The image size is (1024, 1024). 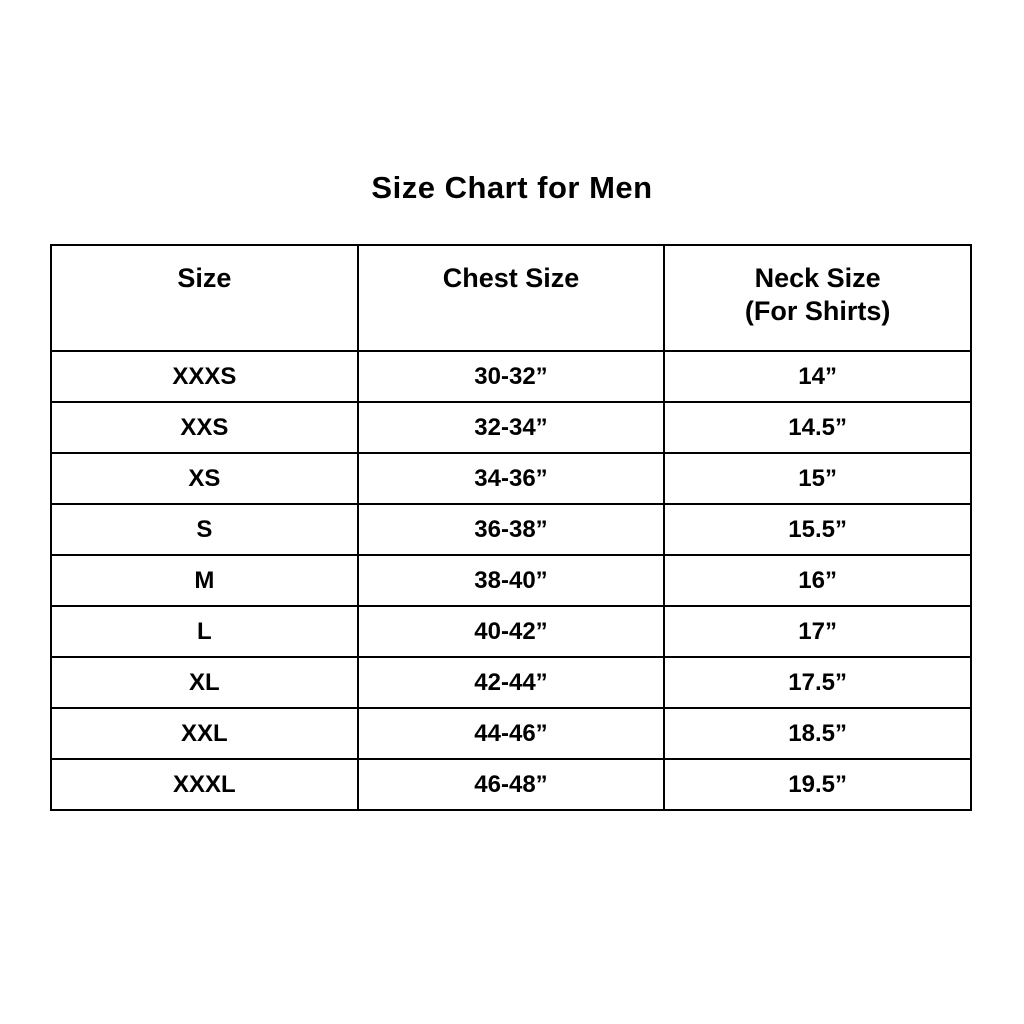 I want to click on table-row: L 40-42” 17”, so click(x=511, y=631).